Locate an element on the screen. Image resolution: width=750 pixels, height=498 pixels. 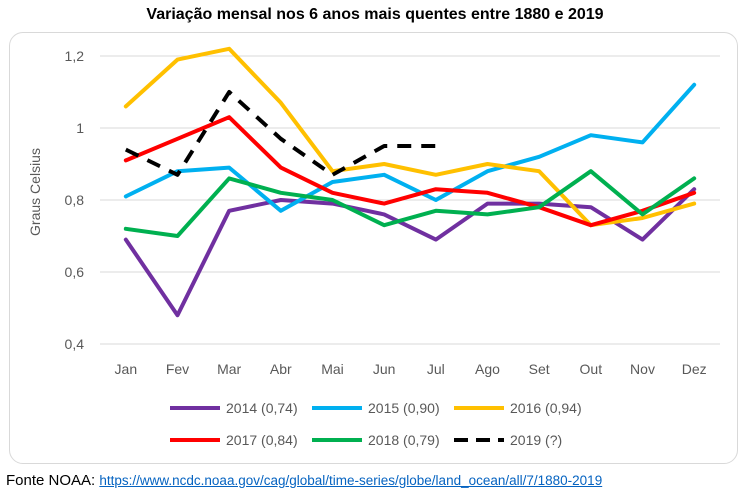
x-tick-label: Ago is located at coordinates (487, 369).